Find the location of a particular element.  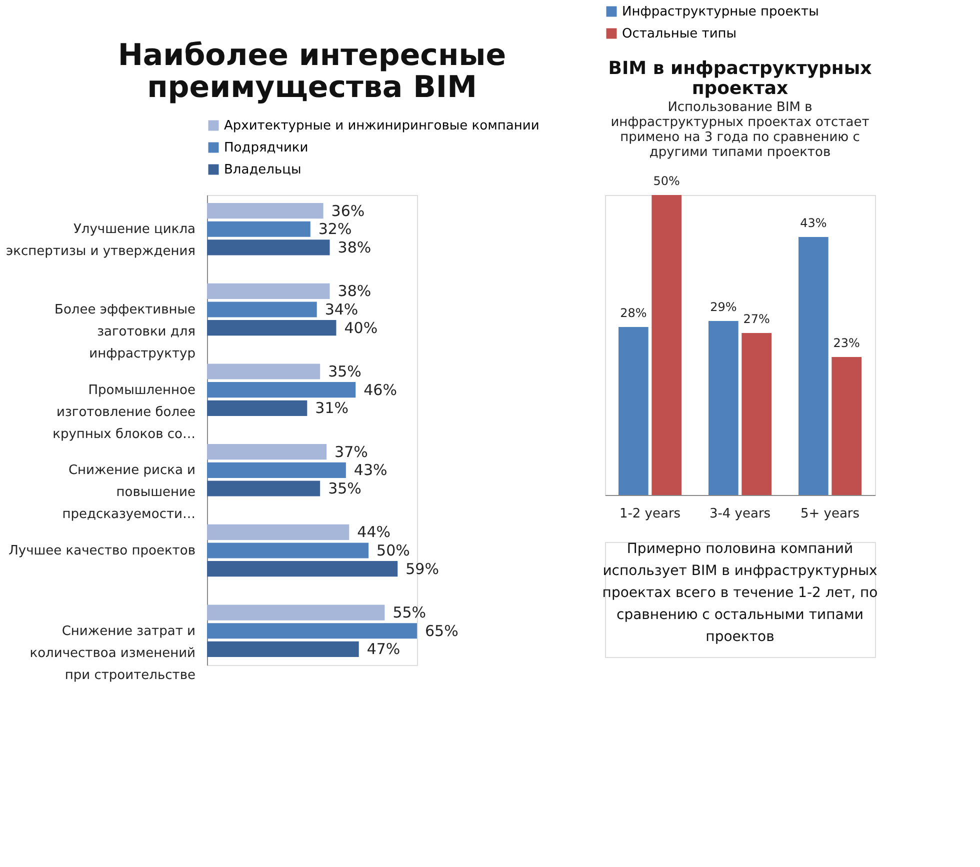

data-label: 29% is located at coordinates (723, 307).